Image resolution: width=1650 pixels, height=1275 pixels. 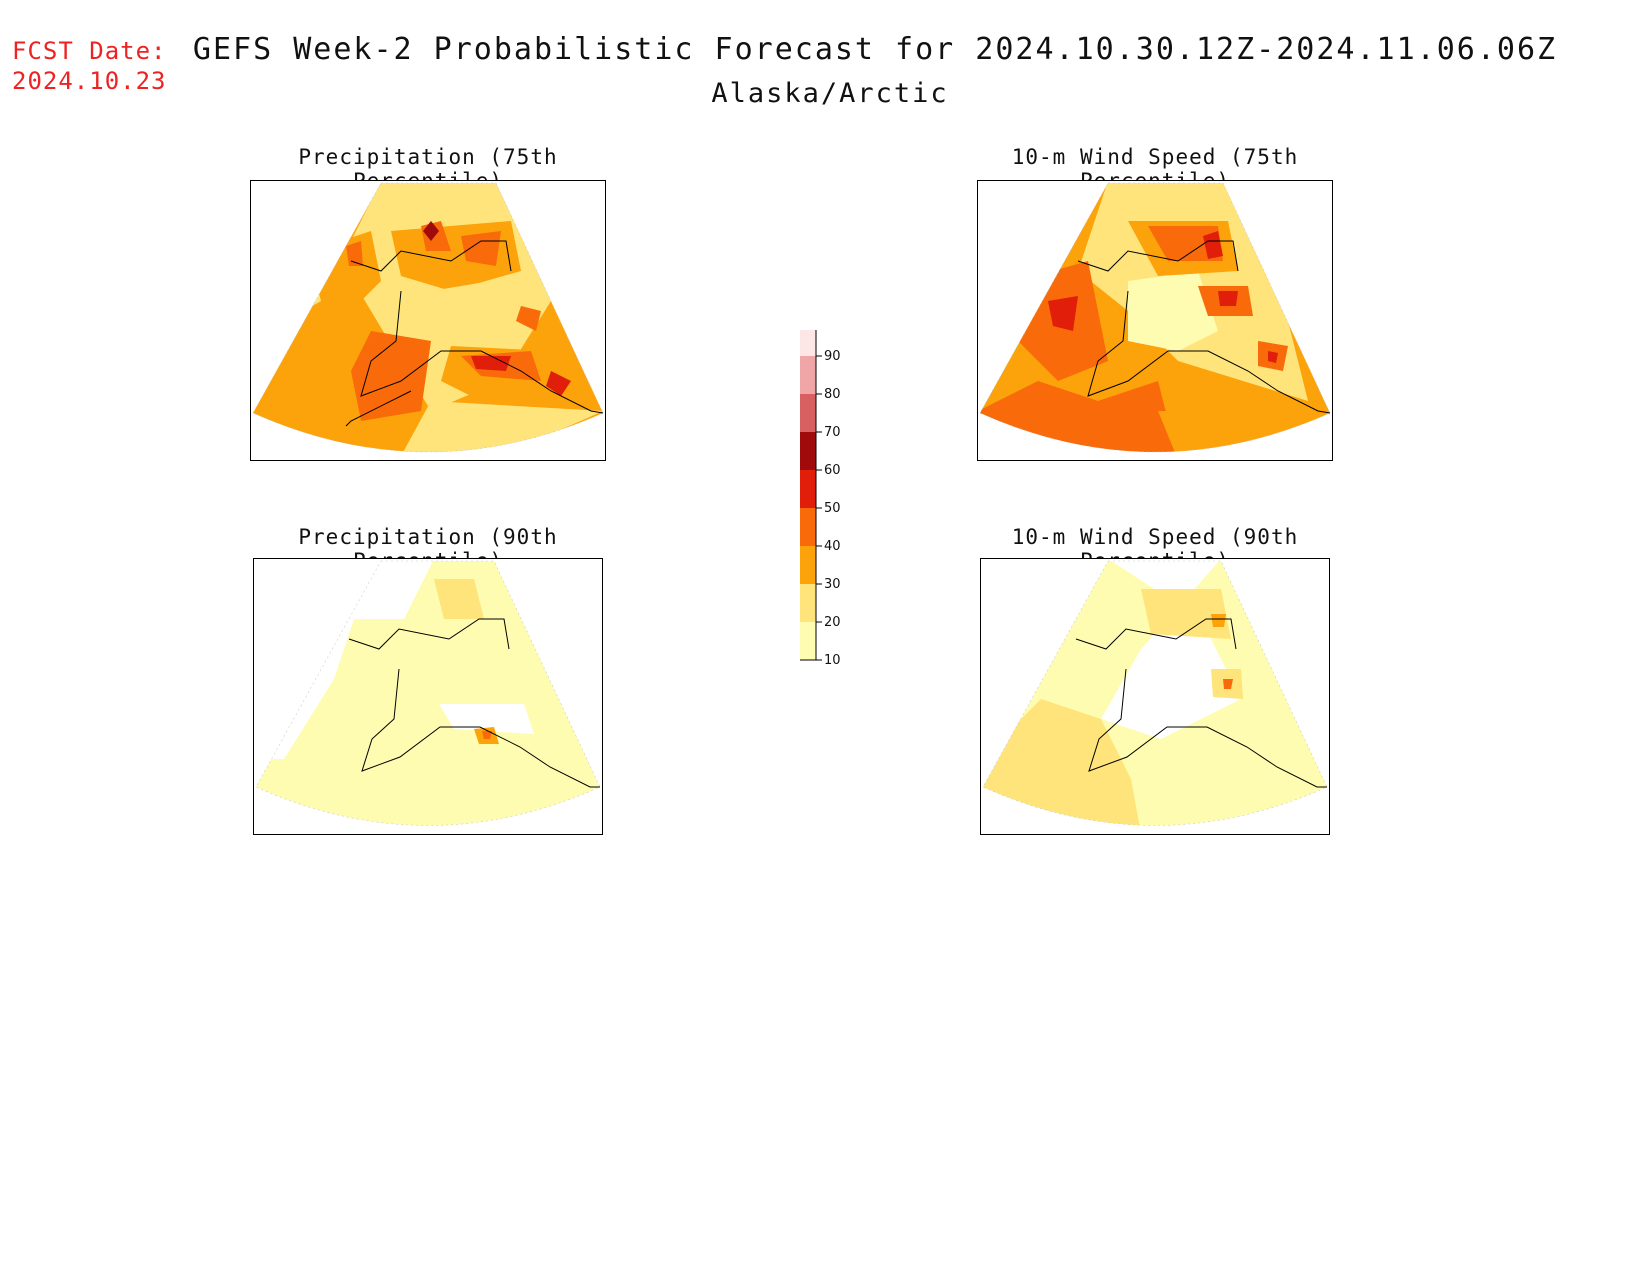 What do you see at coordinates (832, 356) in the screenshot?
I see `colorbar-label: 90` at bounding box center [832, 356].